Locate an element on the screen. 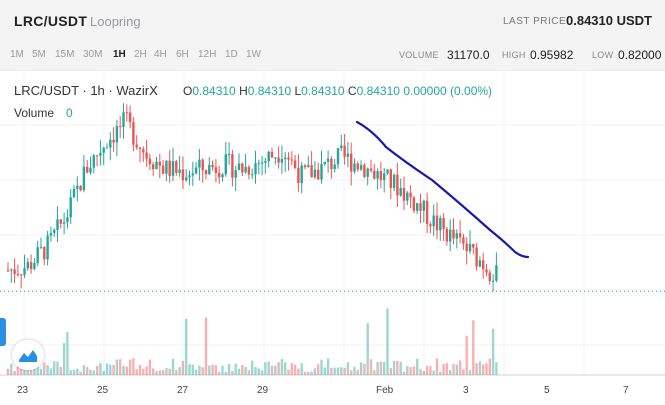  timeframe-15m: 15M is located at coordinates (65, 54).